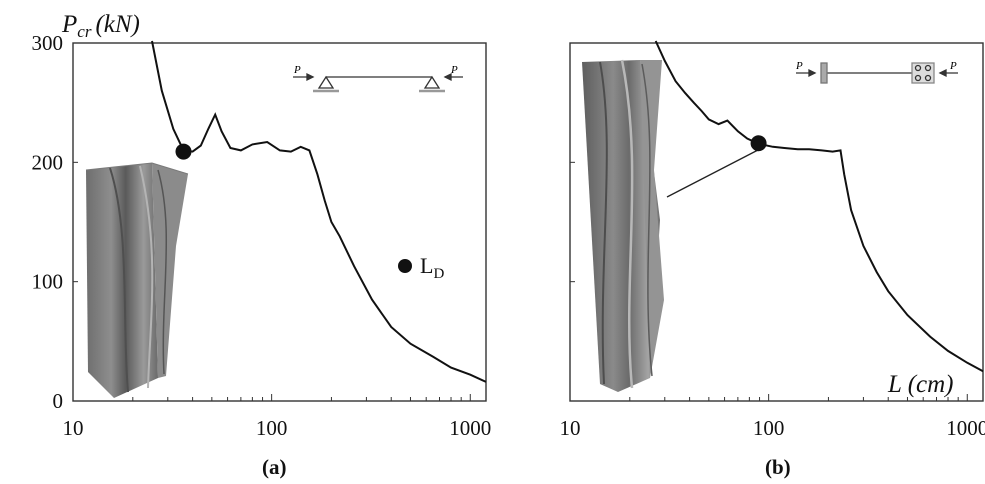  I want to click on y-tick-labels-a: 0 100 200 300, so click(48, 222).